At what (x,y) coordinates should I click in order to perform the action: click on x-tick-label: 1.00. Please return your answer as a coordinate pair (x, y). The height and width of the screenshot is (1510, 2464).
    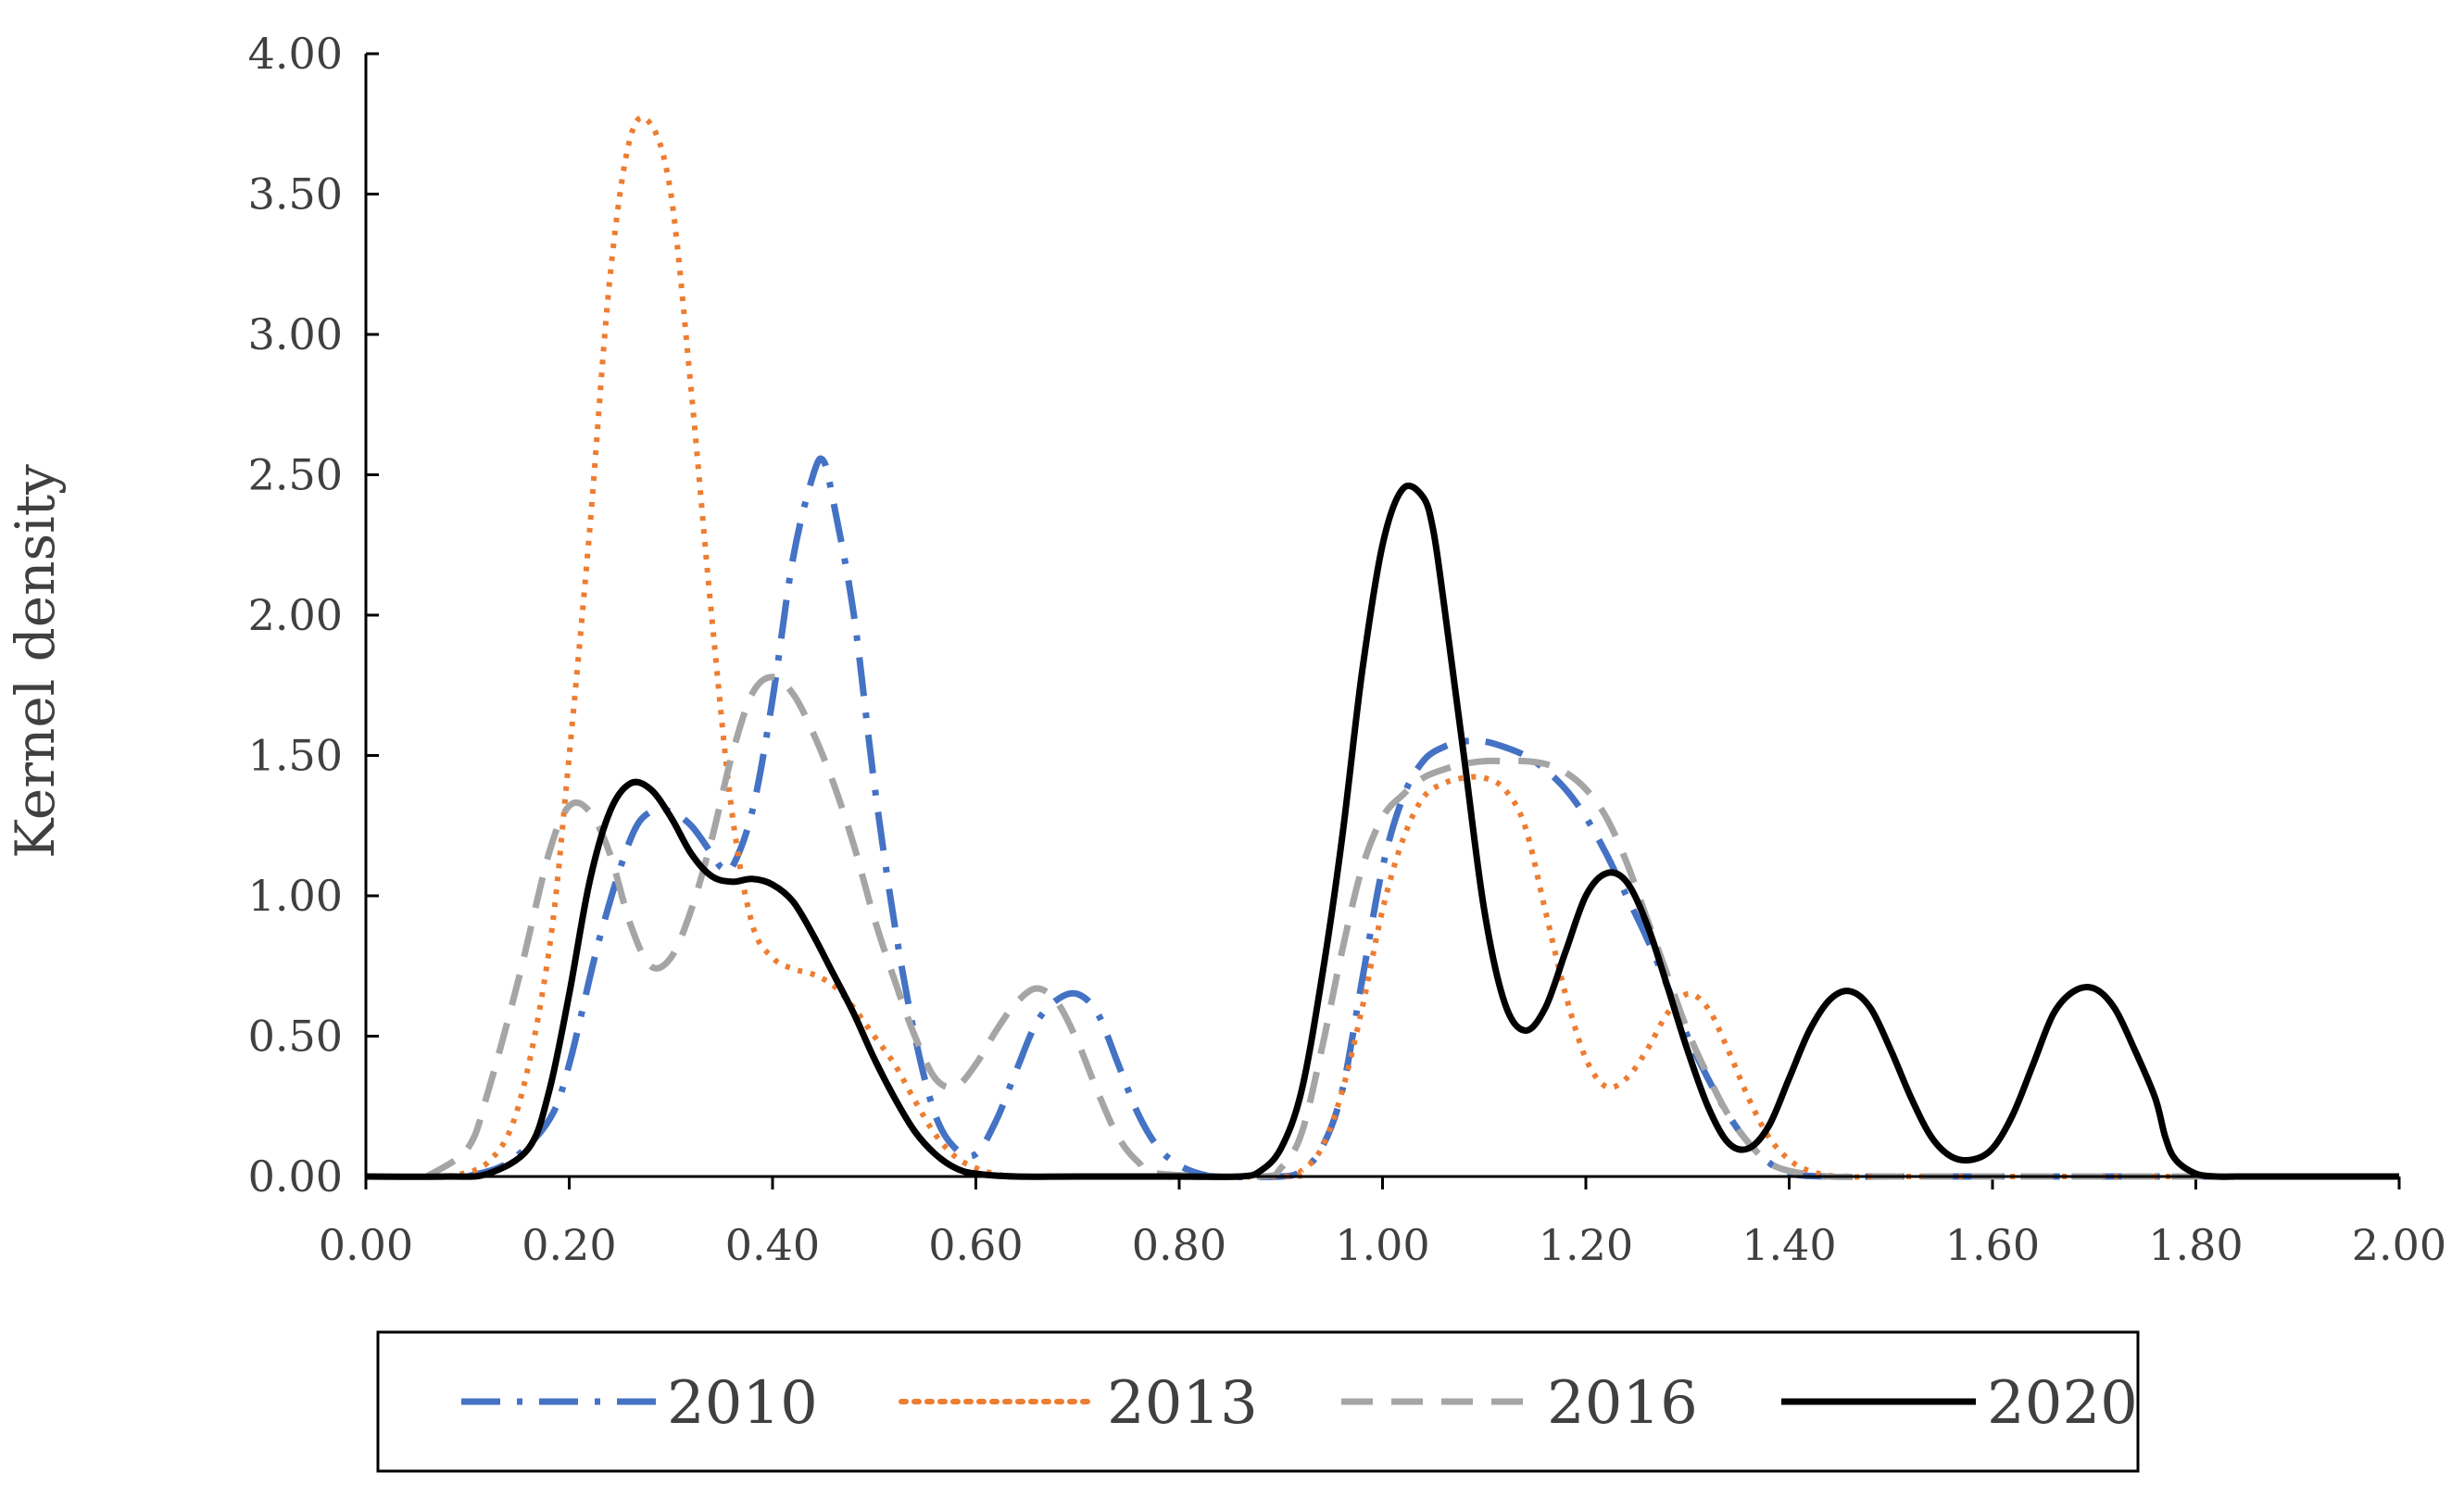
    Looking at the image, I should click on (1382, 1245).